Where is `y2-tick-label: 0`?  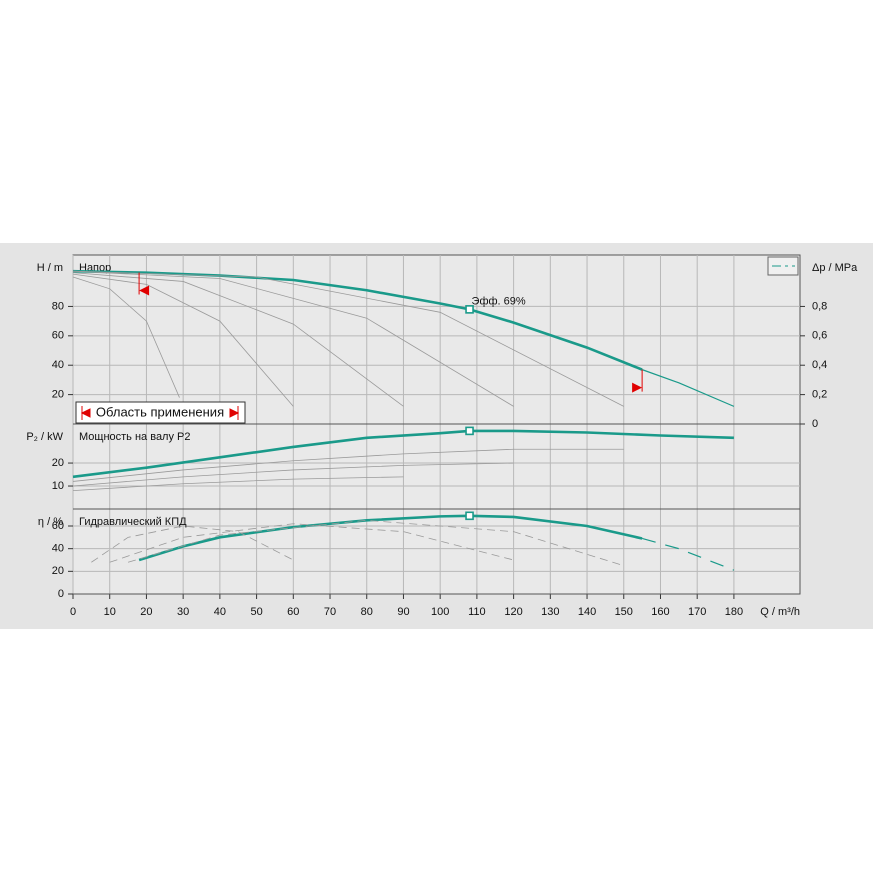
y2-tick-label: 0 is located at coordinates (815, 424).